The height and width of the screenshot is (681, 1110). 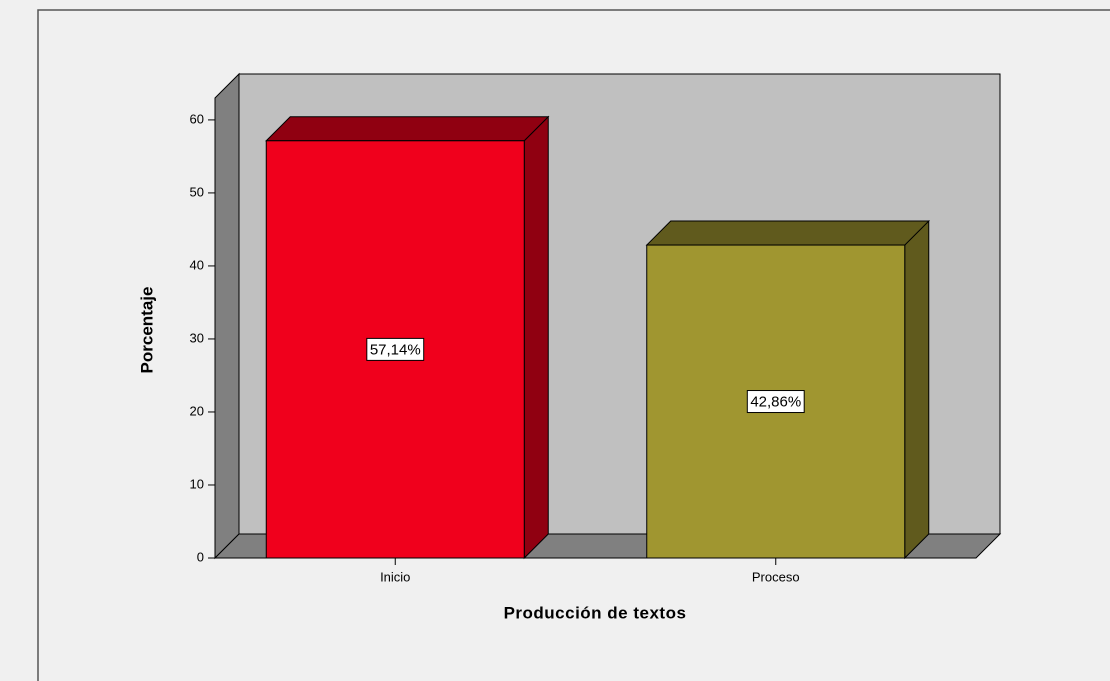 What do you see at coordinates (595, 612) in the screenshot?
I see `x-axis-label: Producción de textos` at bounding box center [595, 612].